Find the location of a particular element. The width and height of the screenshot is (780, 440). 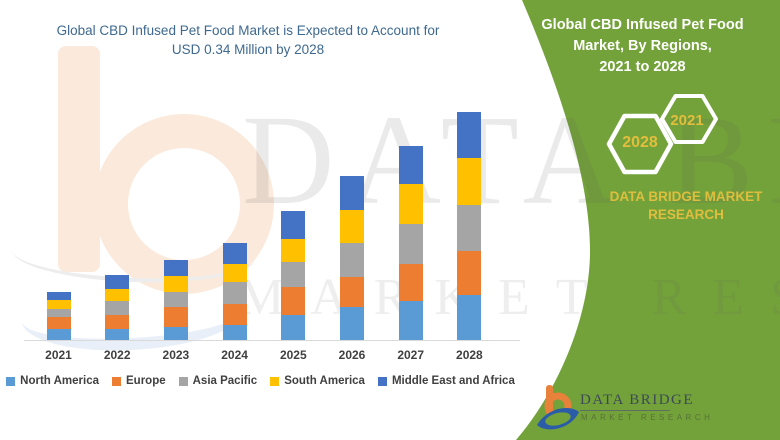

bar-2027-segment-north-america is located at coordinates (410, 320).